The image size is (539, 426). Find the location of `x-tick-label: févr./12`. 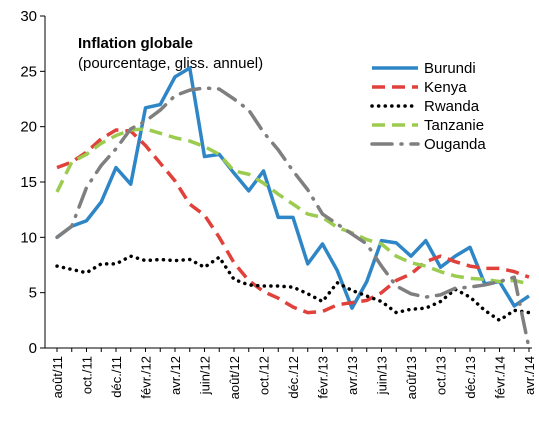

x-tick-label: févr./12 is located at coordinates (146, 377).